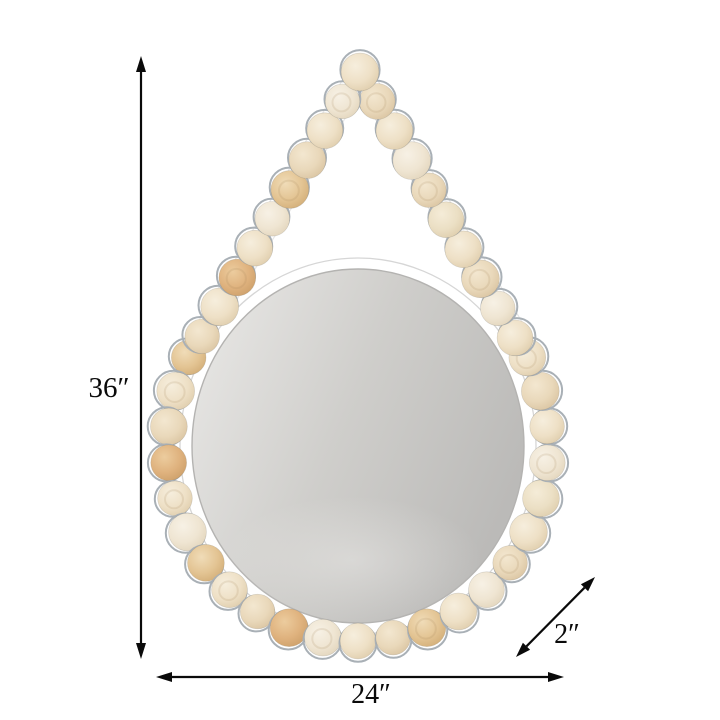 This screenshot has height=720, width=720. I want to click on arrow-downleft-icon, so click(523, 649).